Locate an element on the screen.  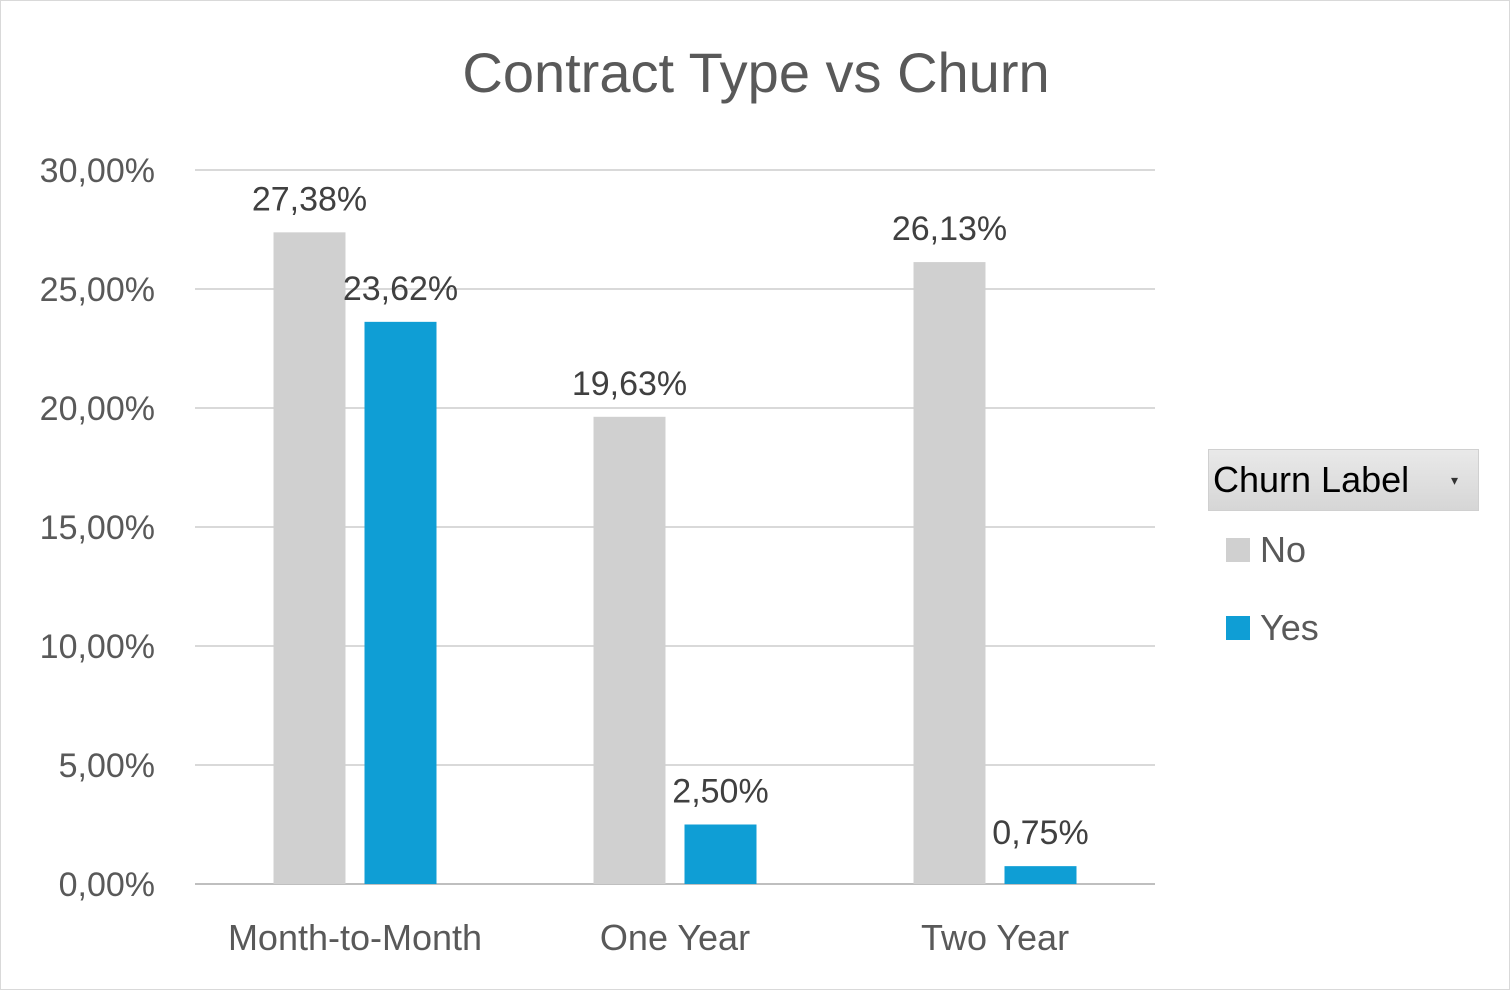
chevron-down-icon: ▾ is located at coordinates (1454, 479).